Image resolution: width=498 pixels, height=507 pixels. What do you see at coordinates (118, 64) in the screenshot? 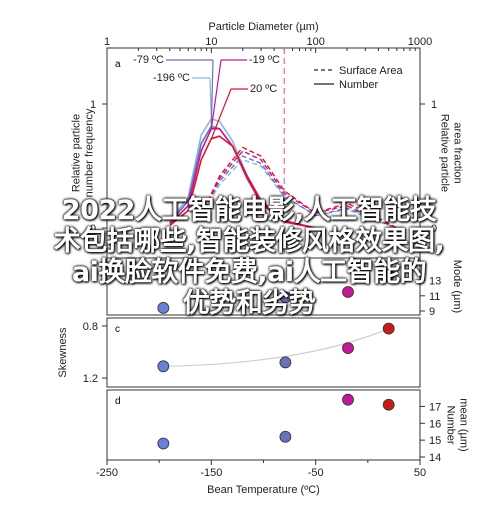
I see `panel-a-letter: a` at bounding box center [118, 64].